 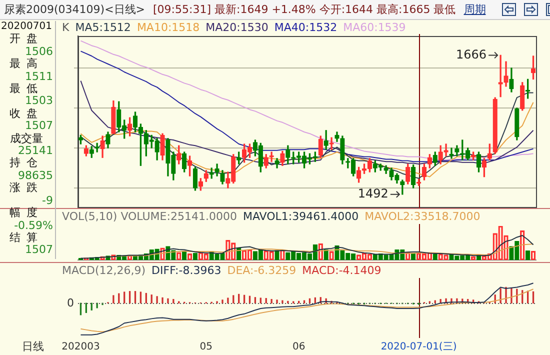 I want to click on text: 最低, so click(x=26, y=89).